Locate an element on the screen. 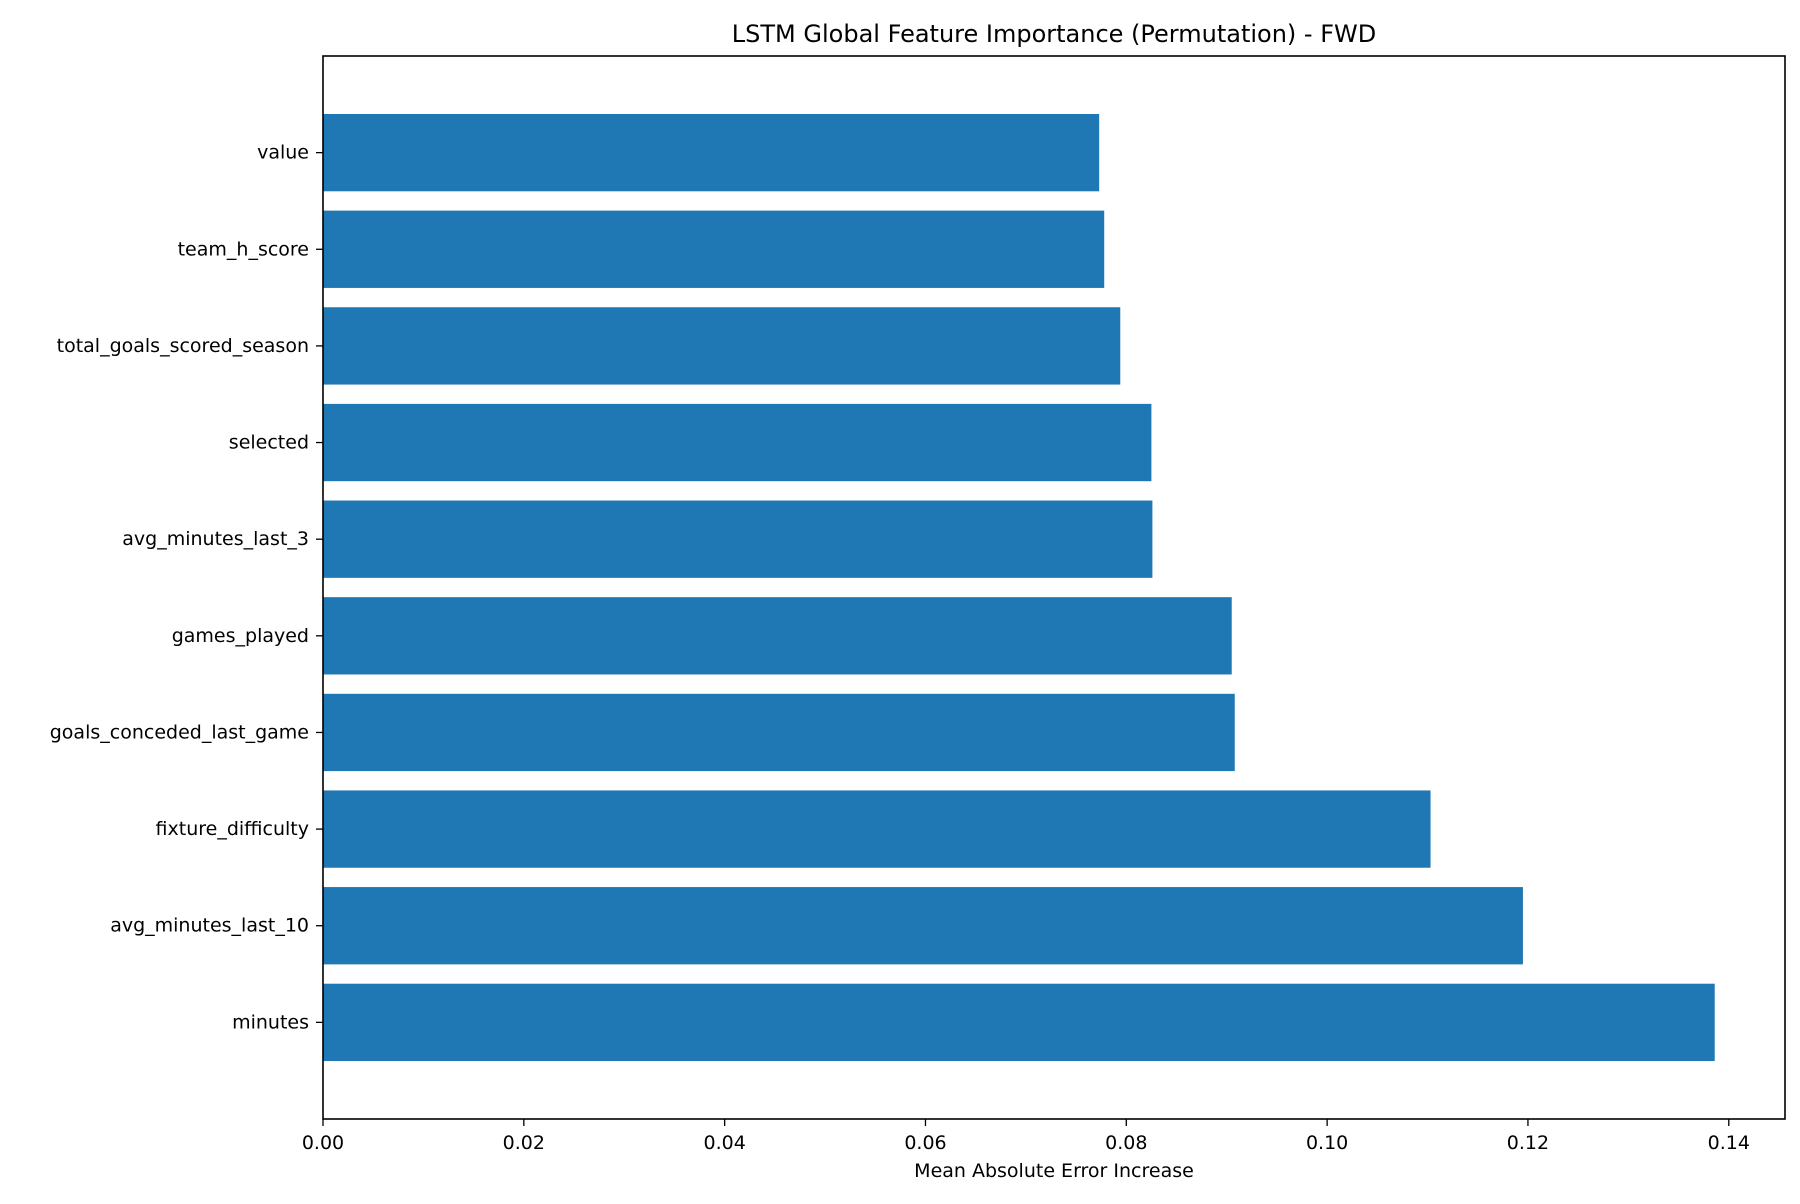  x-tick-label: 0.02 is located at coordinates (524, 1143).